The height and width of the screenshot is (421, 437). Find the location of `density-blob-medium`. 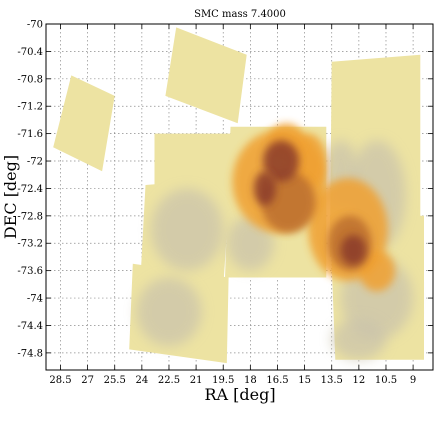

density-blob-medium is located at coordinates (376, 271).